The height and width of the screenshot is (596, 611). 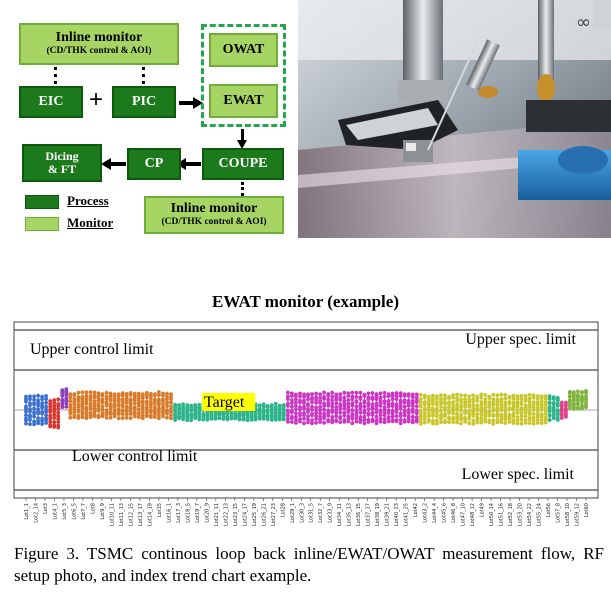 I want to click on coupe-label: COUPE, so click(x=243, y=163).